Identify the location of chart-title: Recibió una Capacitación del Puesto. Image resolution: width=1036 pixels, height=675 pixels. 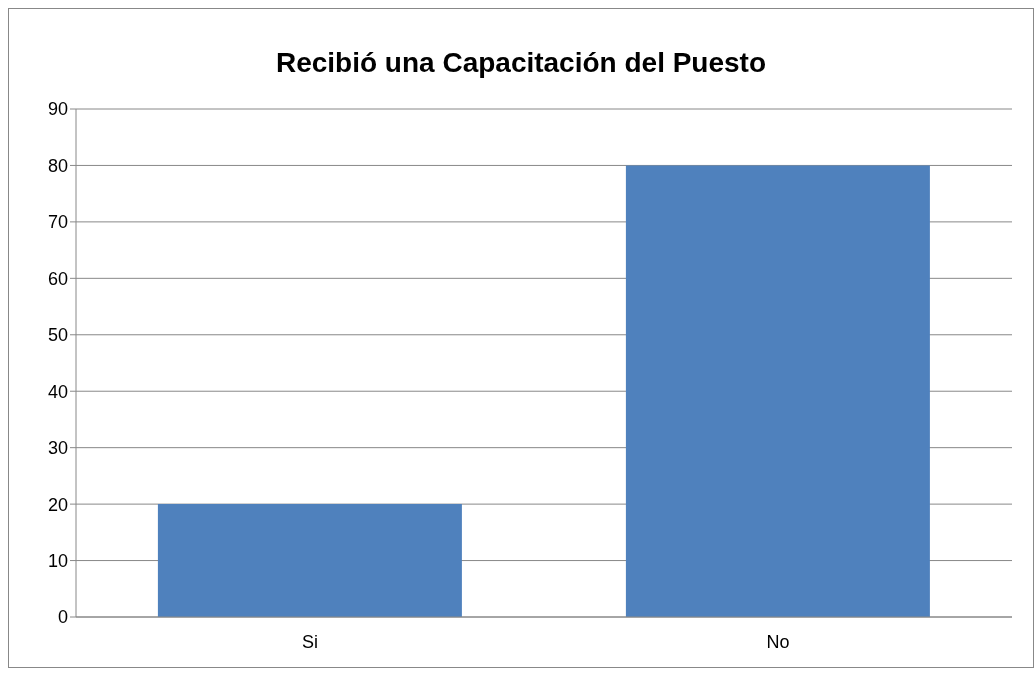
(521, 63).